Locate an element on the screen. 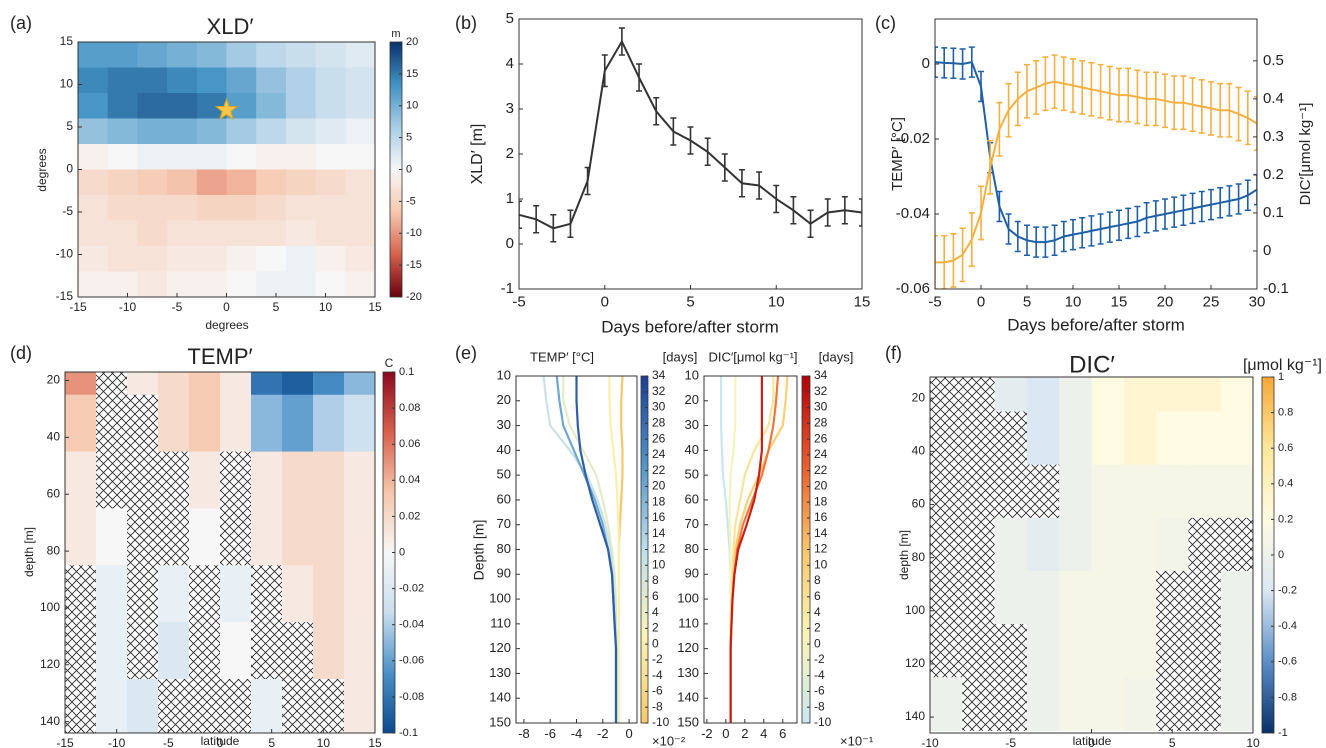 This screenshot has width=1326, height=748. y-tick-label: -0.02 is located at coordinates (913, 138).